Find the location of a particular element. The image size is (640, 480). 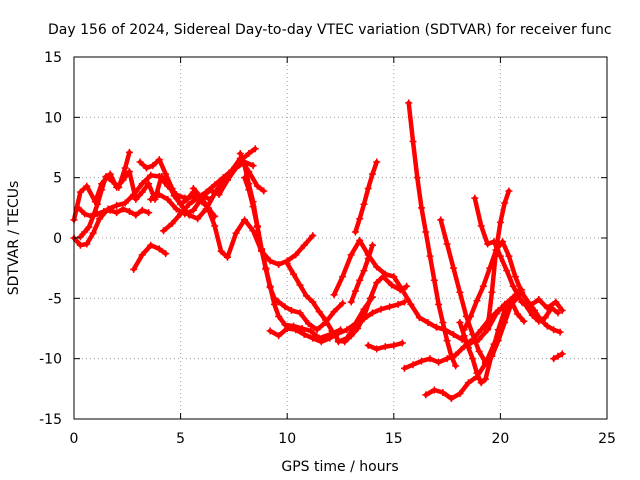

x-tick-label: 0 is located at coordinates (74, 439).